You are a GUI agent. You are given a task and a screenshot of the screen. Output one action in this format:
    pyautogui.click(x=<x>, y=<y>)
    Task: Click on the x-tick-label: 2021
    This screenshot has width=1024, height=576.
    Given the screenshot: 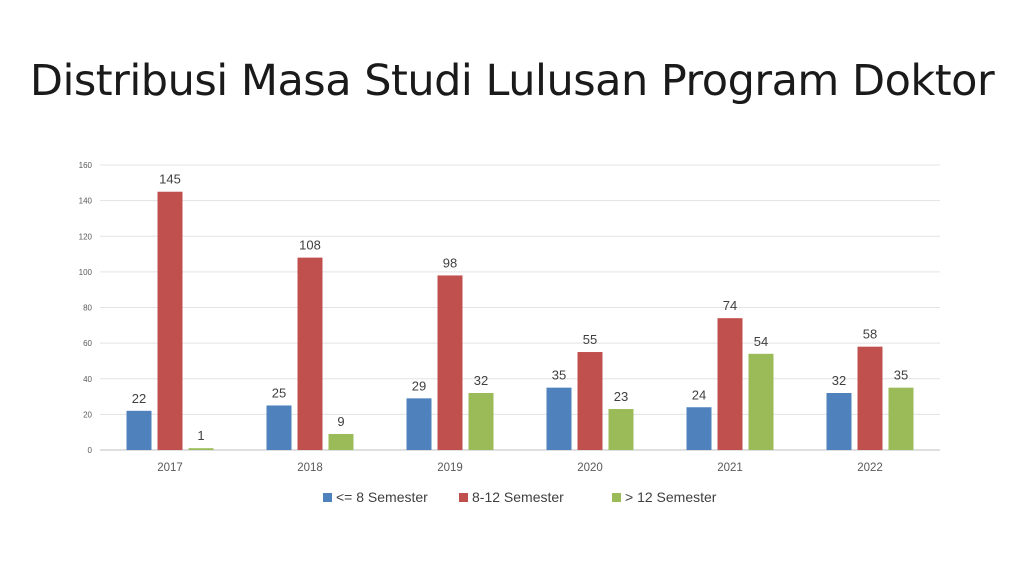 What is the action you would take?
    pyautogui.click(x=730, y=468)
    